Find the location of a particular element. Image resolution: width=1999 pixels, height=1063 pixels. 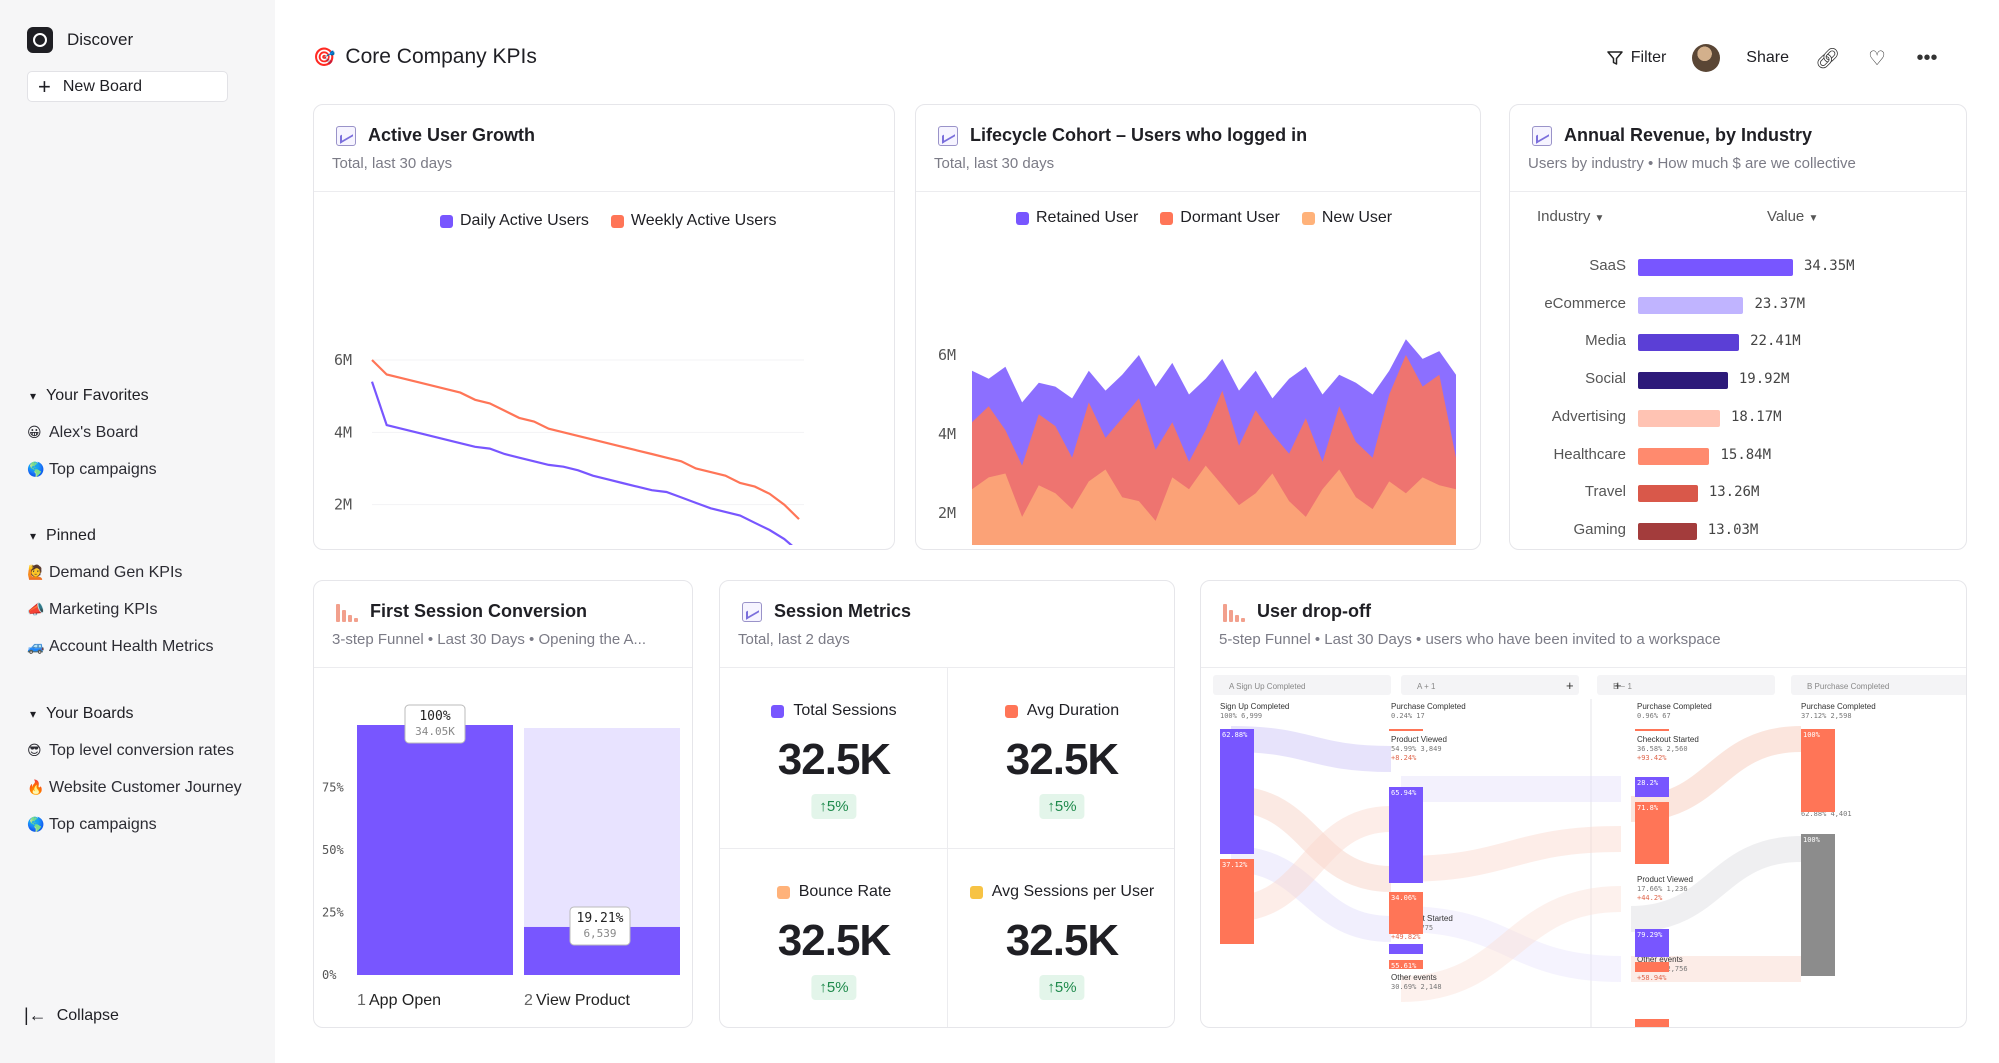

metric-avg-sessions-per-user: Avg Sessions per User 32.5K ↑5% is located at coordinates (1061, 938).